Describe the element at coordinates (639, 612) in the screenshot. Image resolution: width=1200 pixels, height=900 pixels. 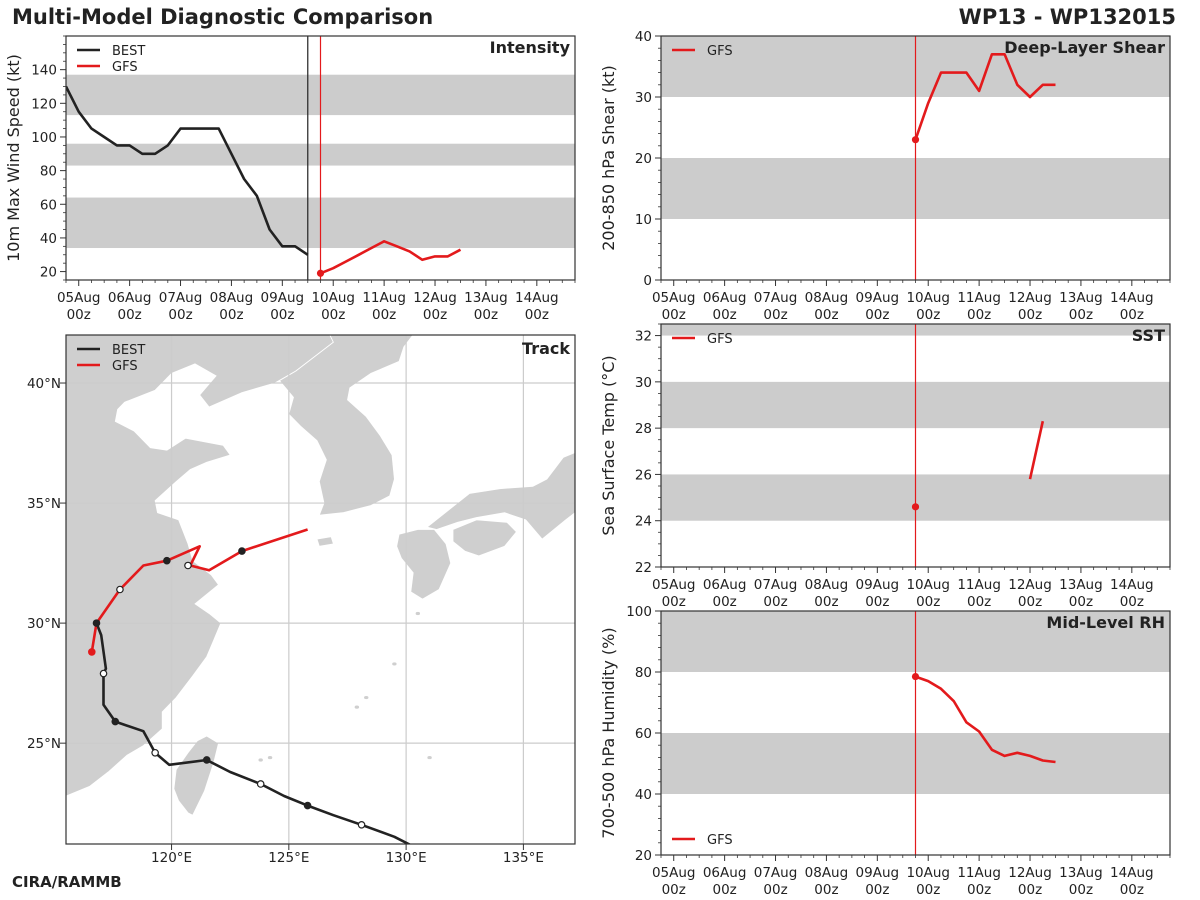
I see `y-tick-label: 100` at that location.